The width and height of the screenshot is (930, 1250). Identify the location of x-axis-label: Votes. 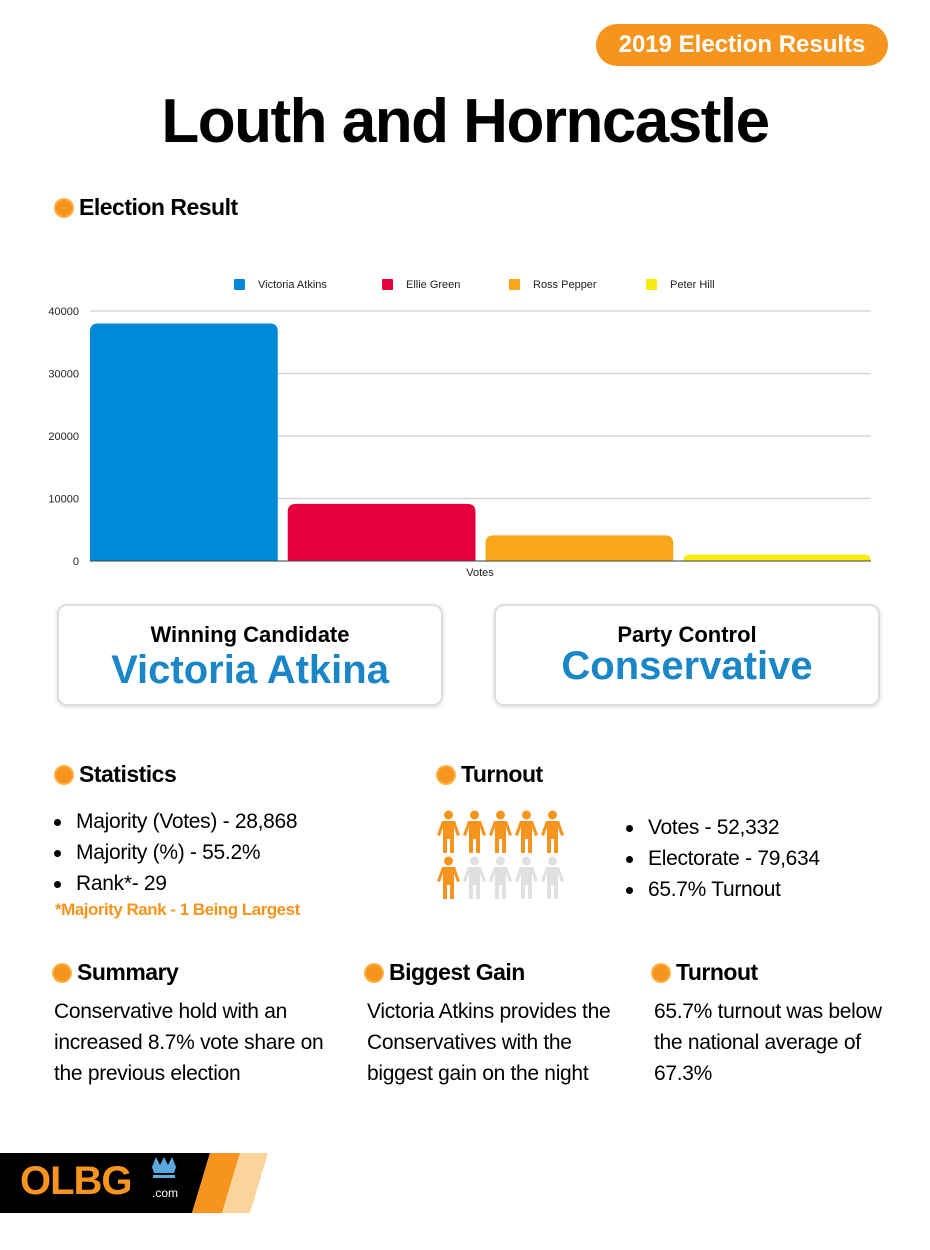
(480, 573).